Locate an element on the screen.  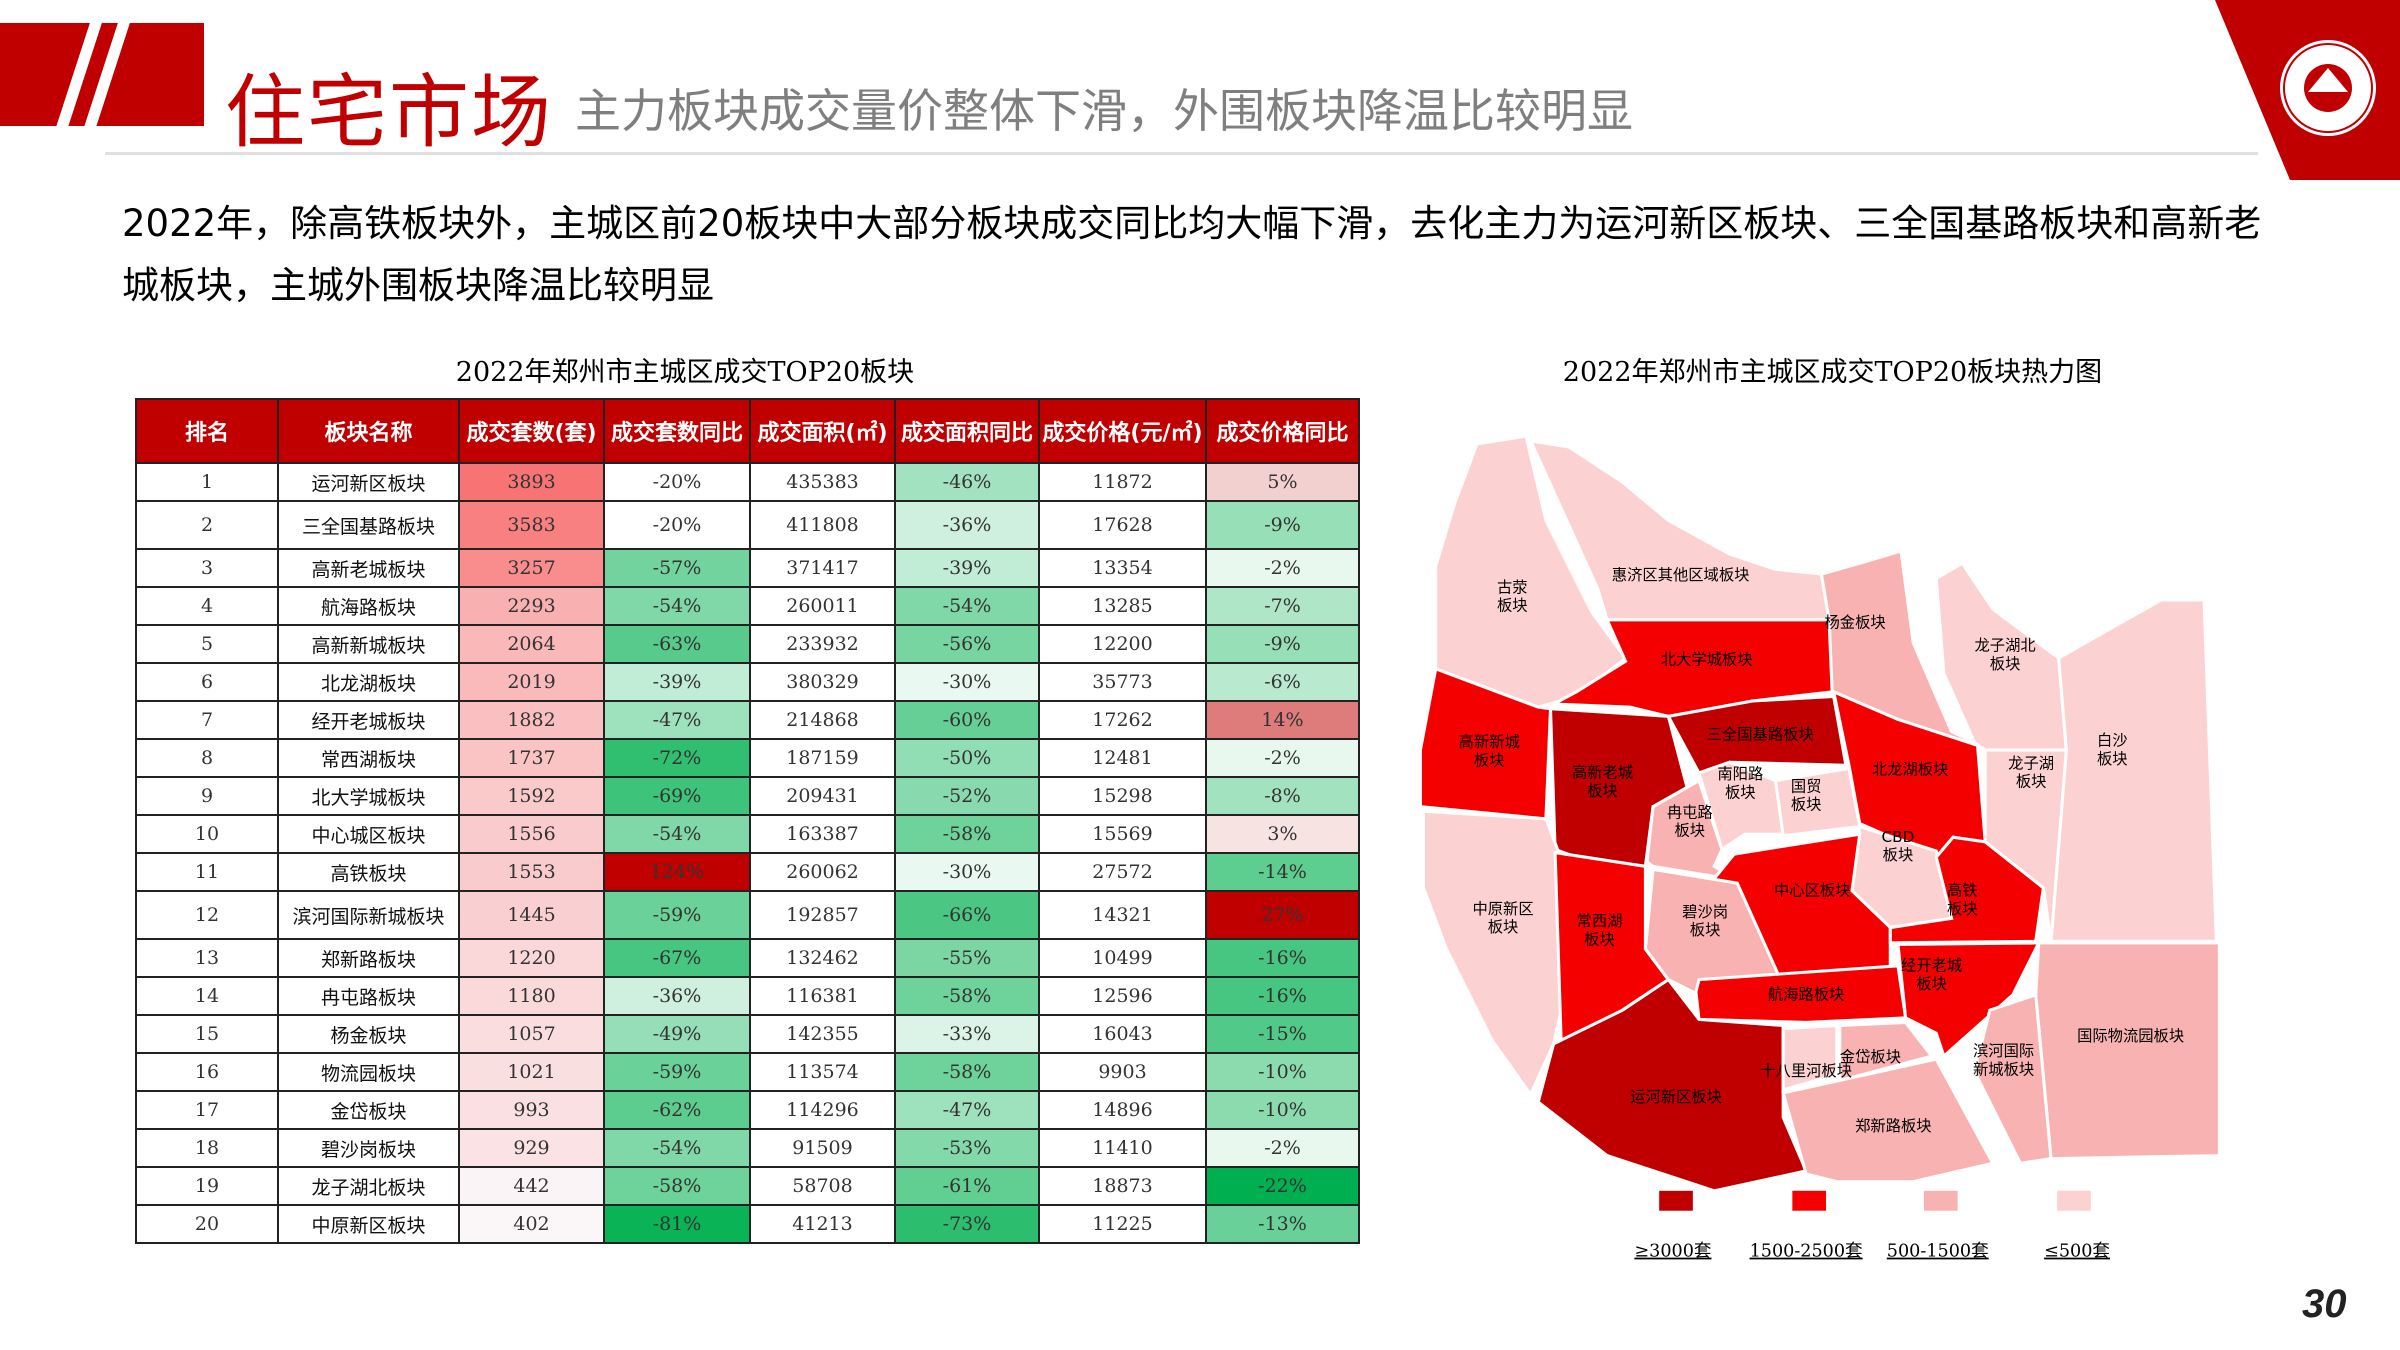
area-cell: 142355 is located at coordinates (822, 1034).